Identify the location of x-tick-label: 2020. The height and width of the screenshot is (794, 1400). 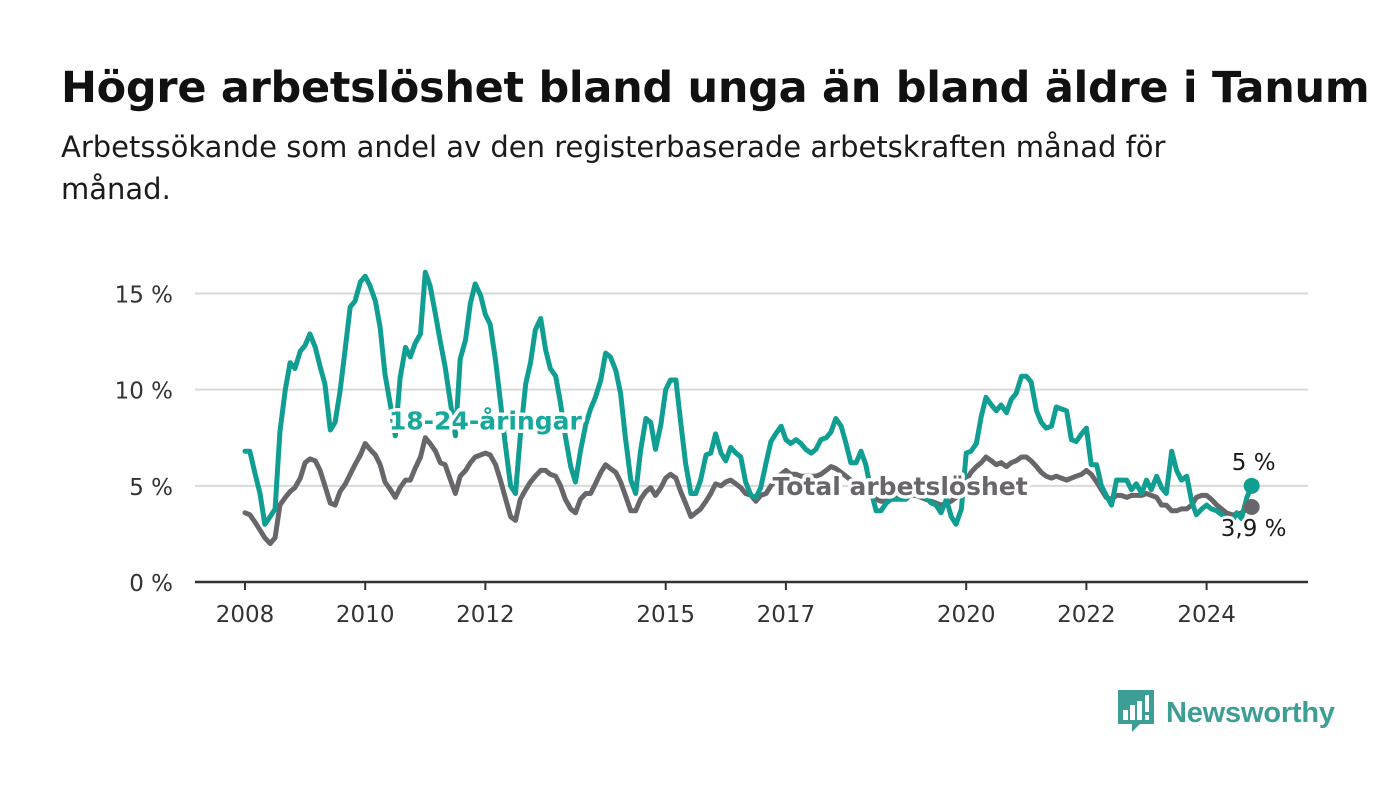
(966, 615).